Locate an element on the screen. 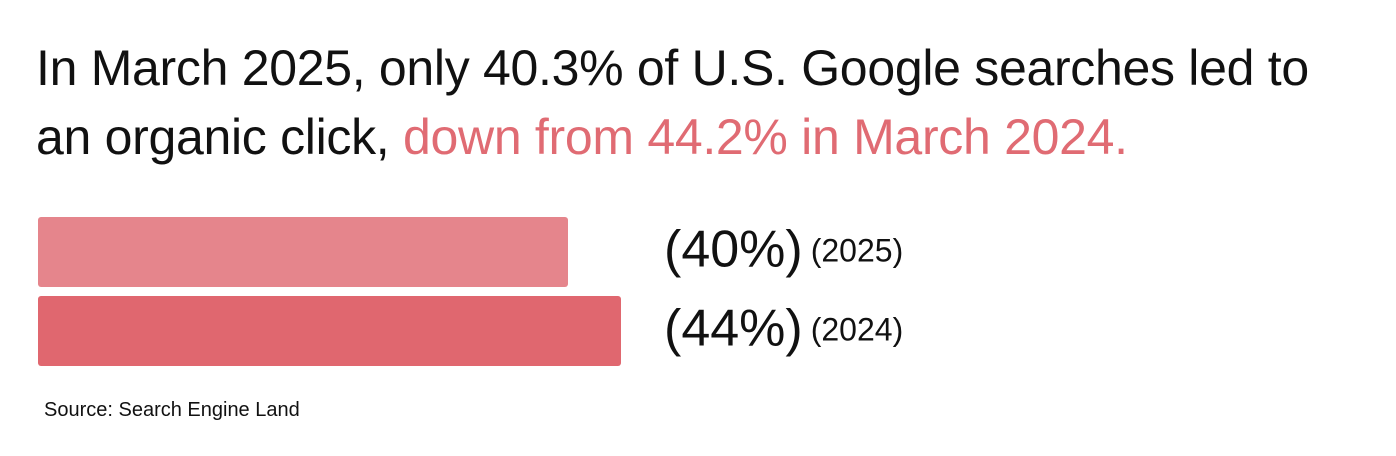 The height and width of the screenshot is (456, 1396). category-label: (2024) is located at coordinates (857, 329).